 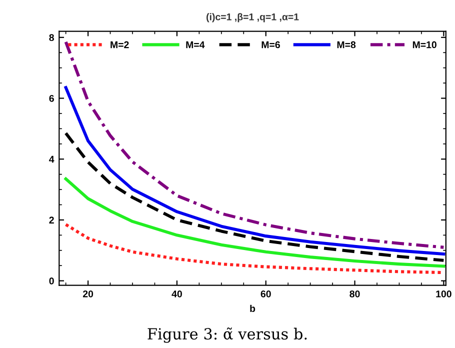 What do you see at coordinates (227, 335) in the screenshot?
I see `caption: Figure 3: α̃ versus b.` at bounding box center [227, 335].